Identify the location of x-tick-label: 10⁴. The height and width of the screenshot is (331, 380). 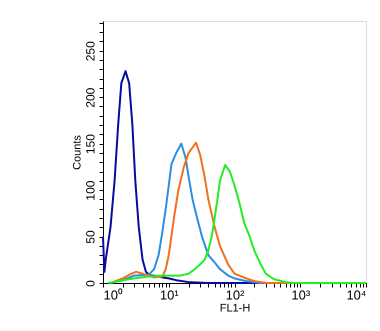
(356, 295).